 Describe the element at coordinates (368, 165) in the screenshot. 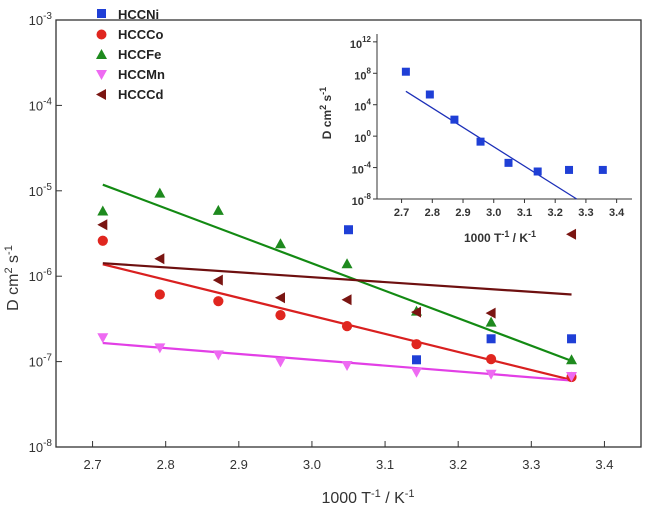

I see `inset-y-tick-exponent: -4` at that location.